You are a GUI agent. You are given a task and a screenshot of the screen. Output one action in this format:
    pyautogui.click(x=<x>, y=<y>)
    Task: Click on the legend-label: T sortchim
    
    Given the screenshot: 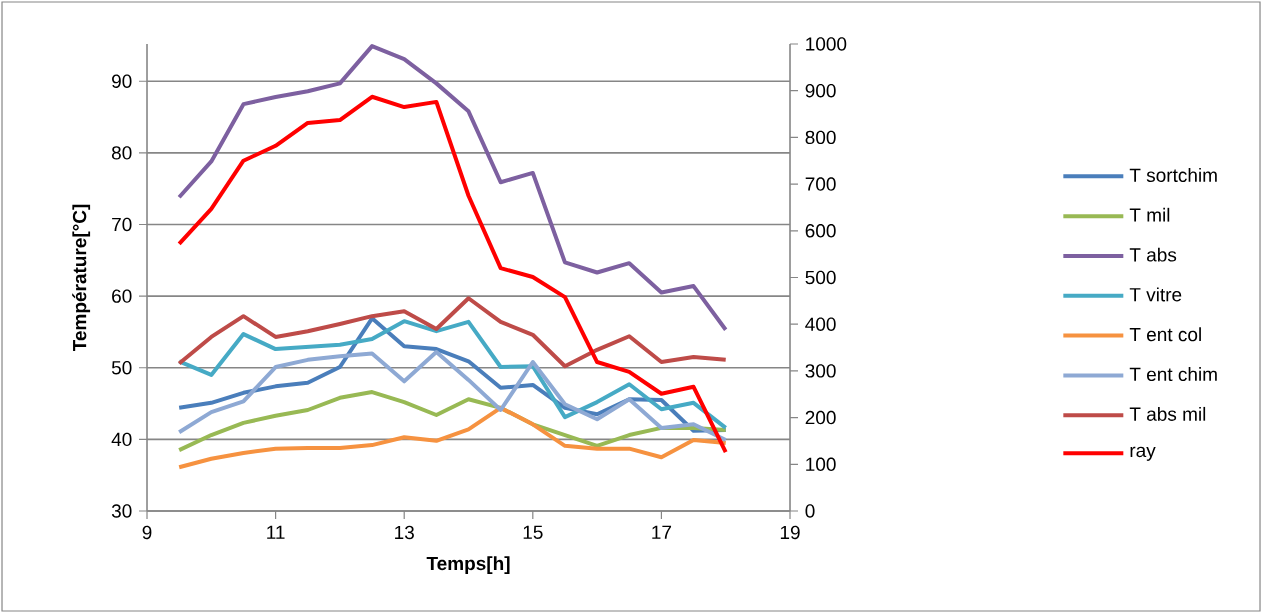 What is the action you would take?
    pyautogui.click(x=1173, y=175)
    